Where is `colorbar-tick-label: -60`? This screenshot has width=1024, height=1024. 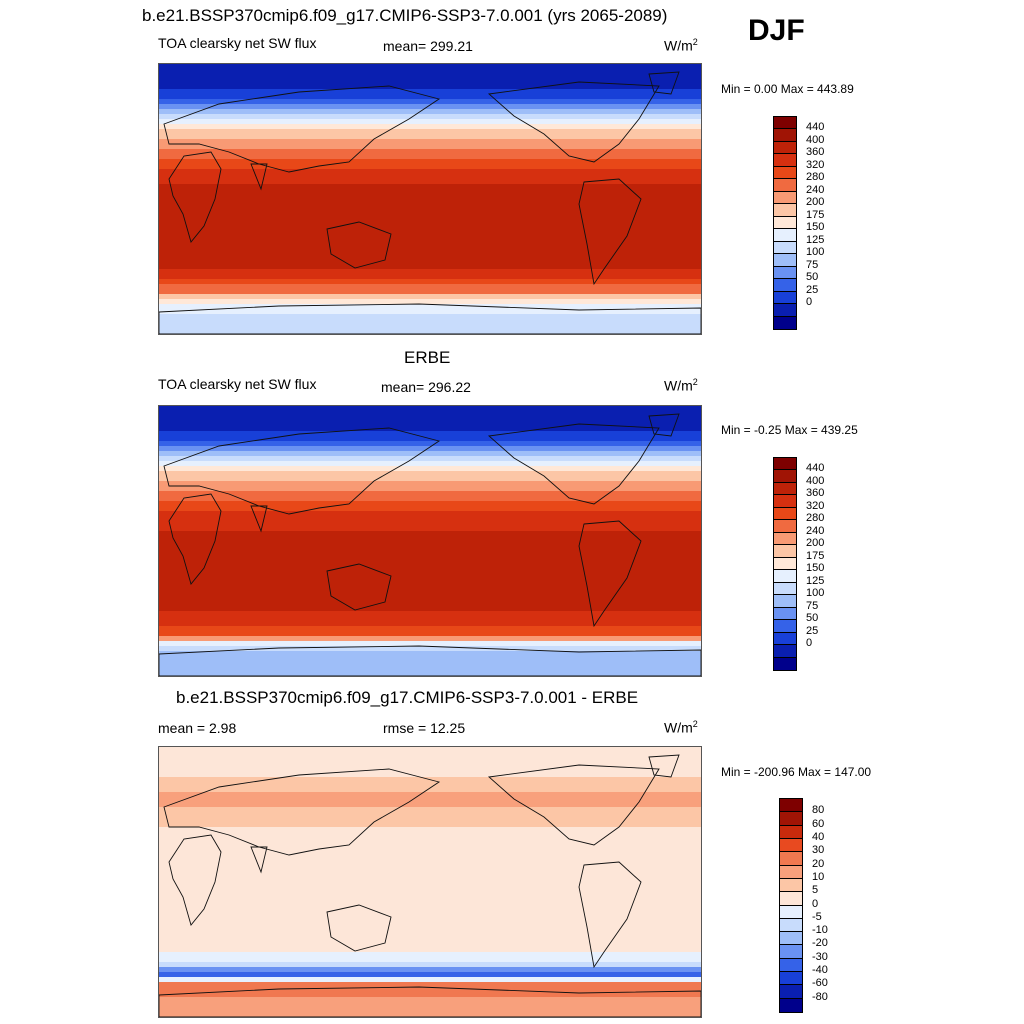
colorbar-tick-label: -60 is located at coordinates (820, 983).